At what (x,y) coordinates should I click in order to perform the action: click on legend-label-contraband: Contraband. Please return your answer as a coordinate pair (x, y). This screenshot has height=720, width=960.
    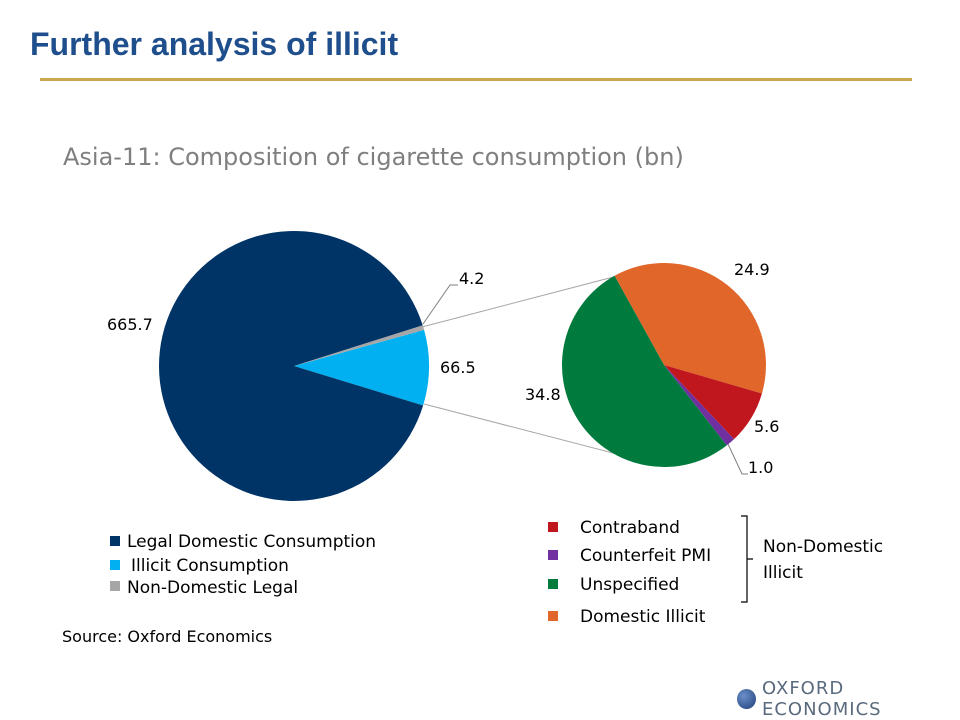
    Looking at the image, I should click on (630, 528).